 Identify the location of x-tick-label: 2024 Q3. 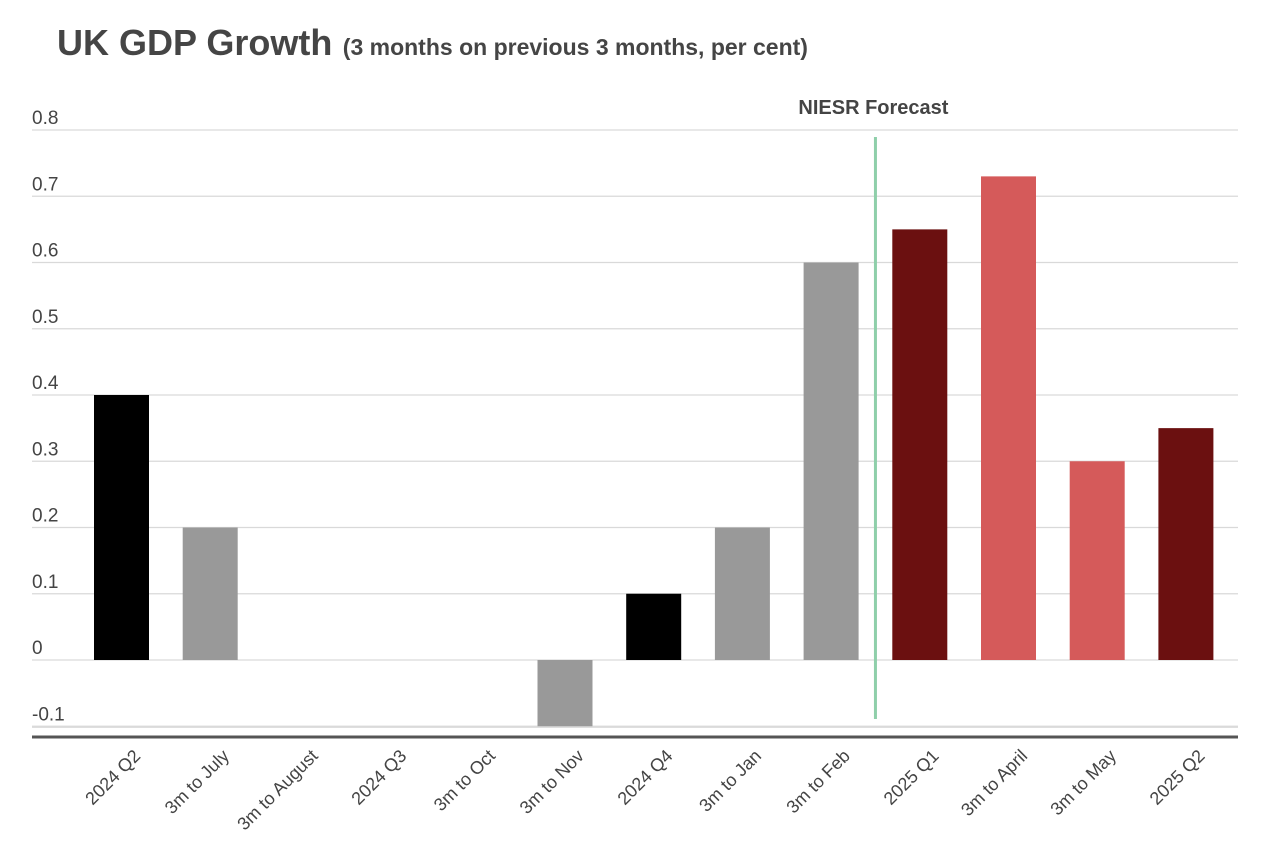
(378, 777).